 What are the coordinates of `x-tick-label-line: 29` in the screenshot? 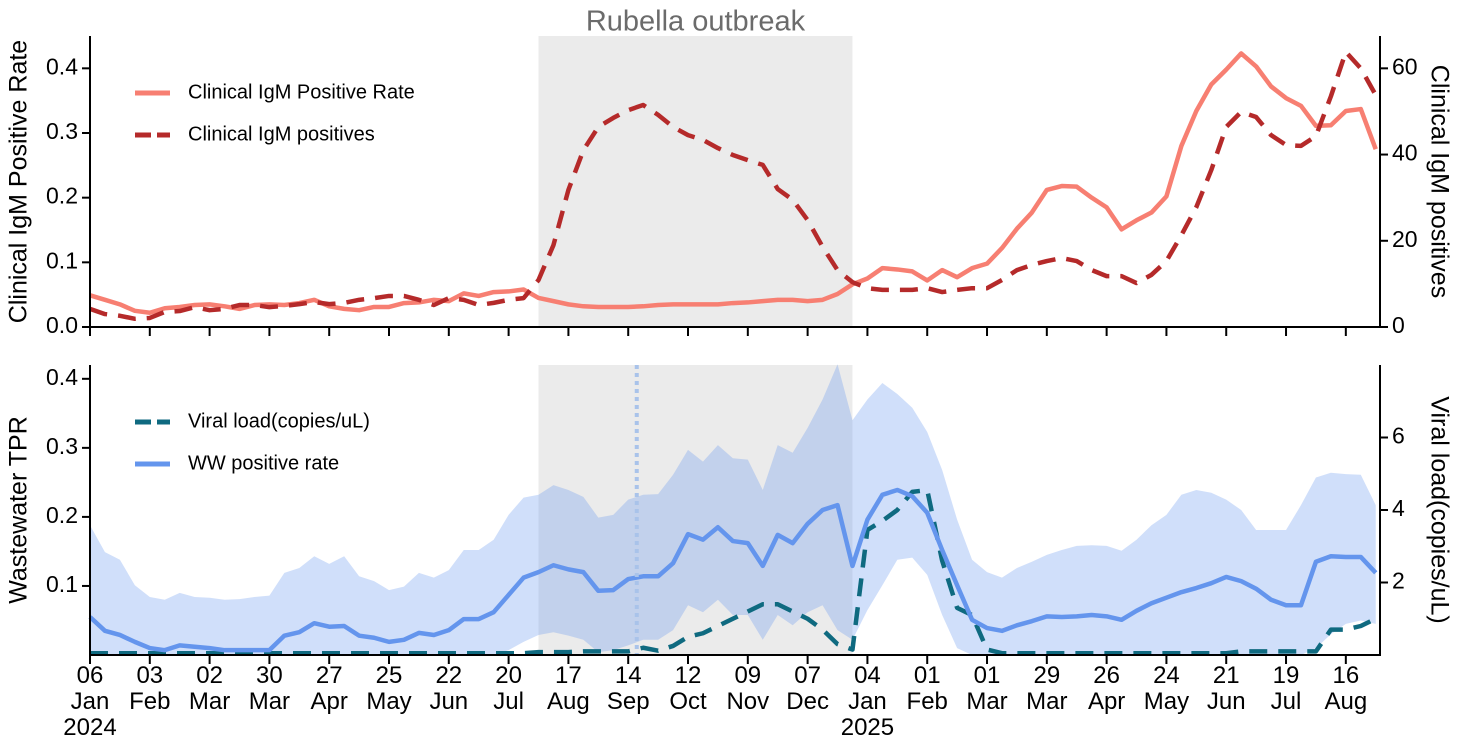 It's located at (1046, 675).